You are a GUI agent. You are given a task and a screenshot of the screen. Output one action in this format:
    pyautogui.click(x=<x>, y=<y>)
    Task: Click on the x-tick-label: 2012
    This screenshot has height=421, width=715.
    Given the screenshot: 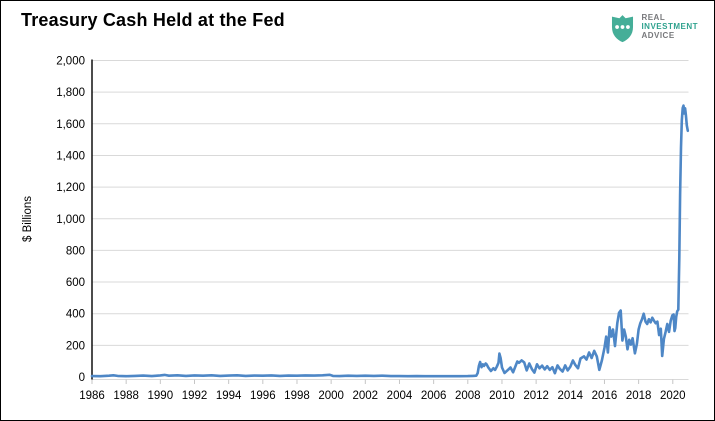 What is the action you would take?
    pyautogui.click(x=536, y=396)
    